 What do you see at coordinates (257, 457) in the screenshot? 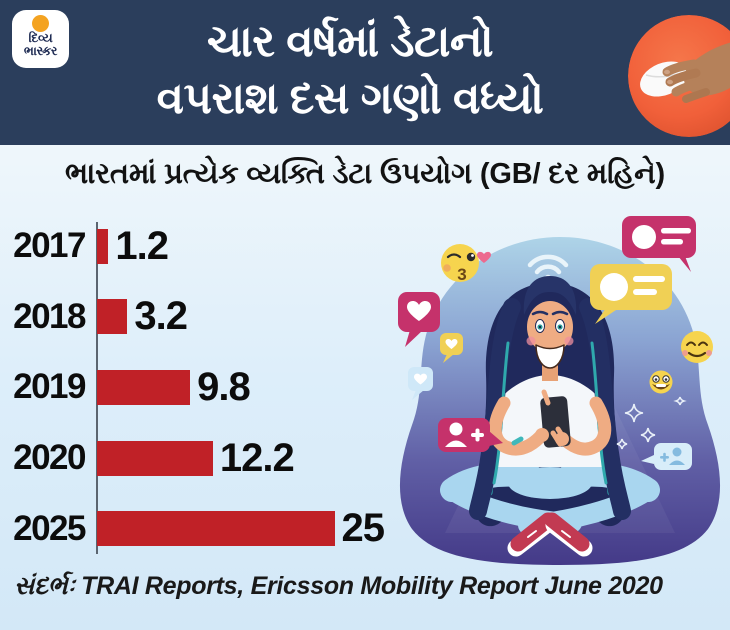
I see `value-label: 12.2` at bounding box center [257, 457].